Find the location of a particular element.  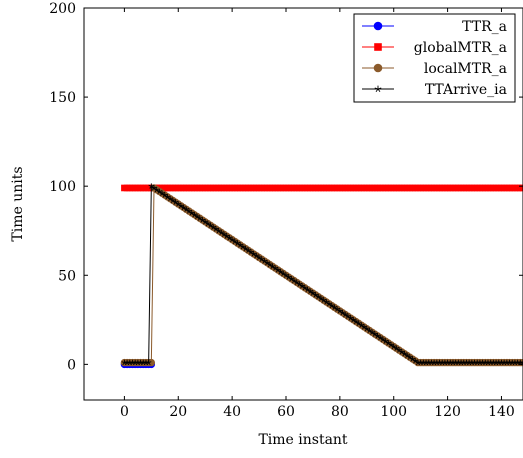

y-tick-label: 50 is located at coordinates (67, 276).